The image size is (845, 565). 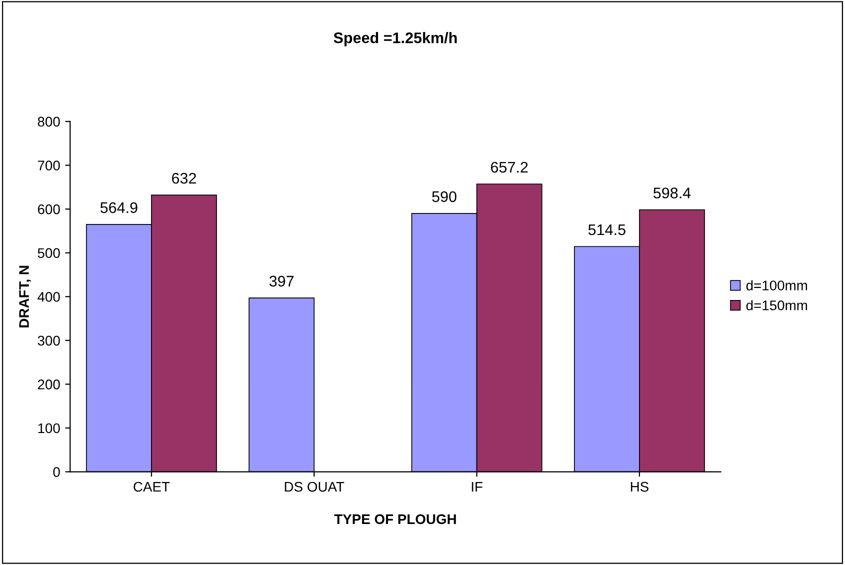 What do you see at coordinates (49, 428) in the screenshot?
I see `y-tick-label: 100` at bounding box center [49, 428].